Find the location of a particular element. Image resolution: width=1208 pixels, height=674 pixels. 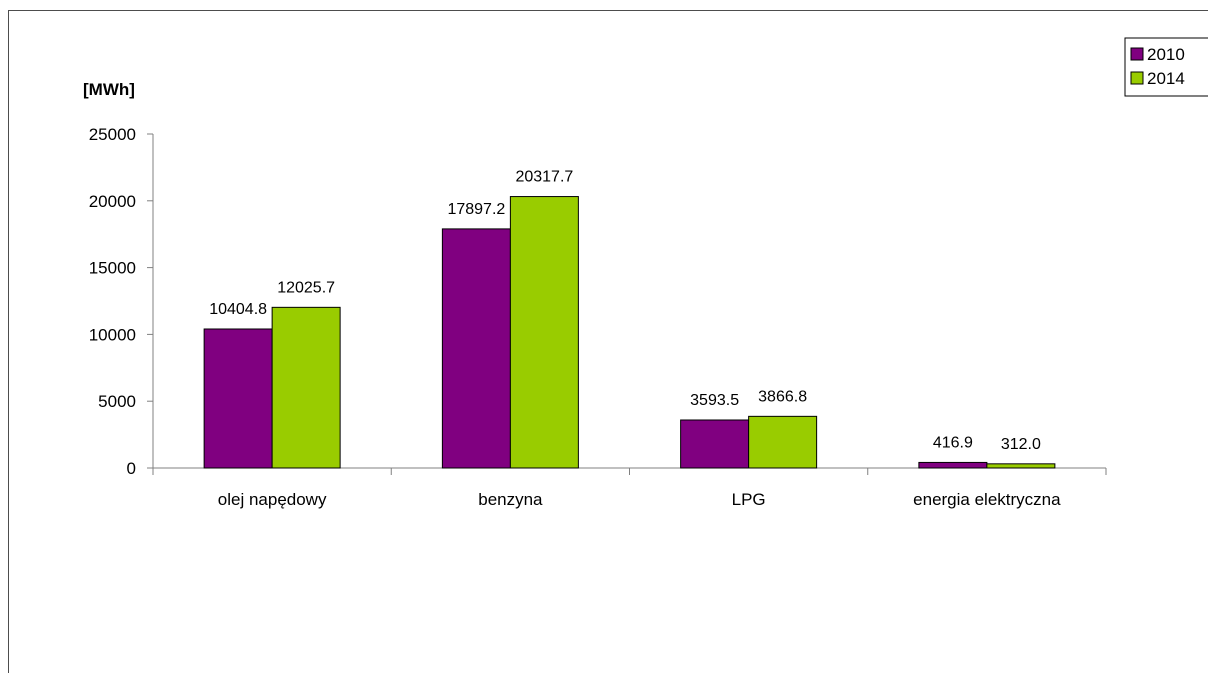

y-tick-label: 25000 is located at coordinates (112, 134).